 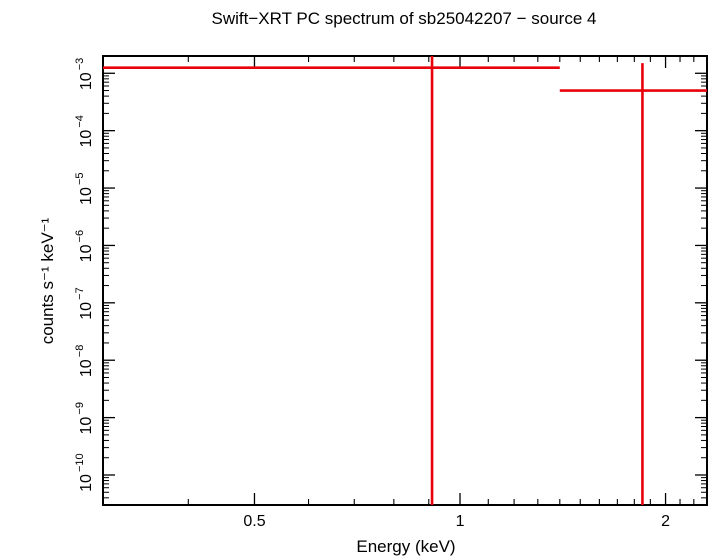 I want to click on y-tick-label: 10−5, so click(x=84, y=189).